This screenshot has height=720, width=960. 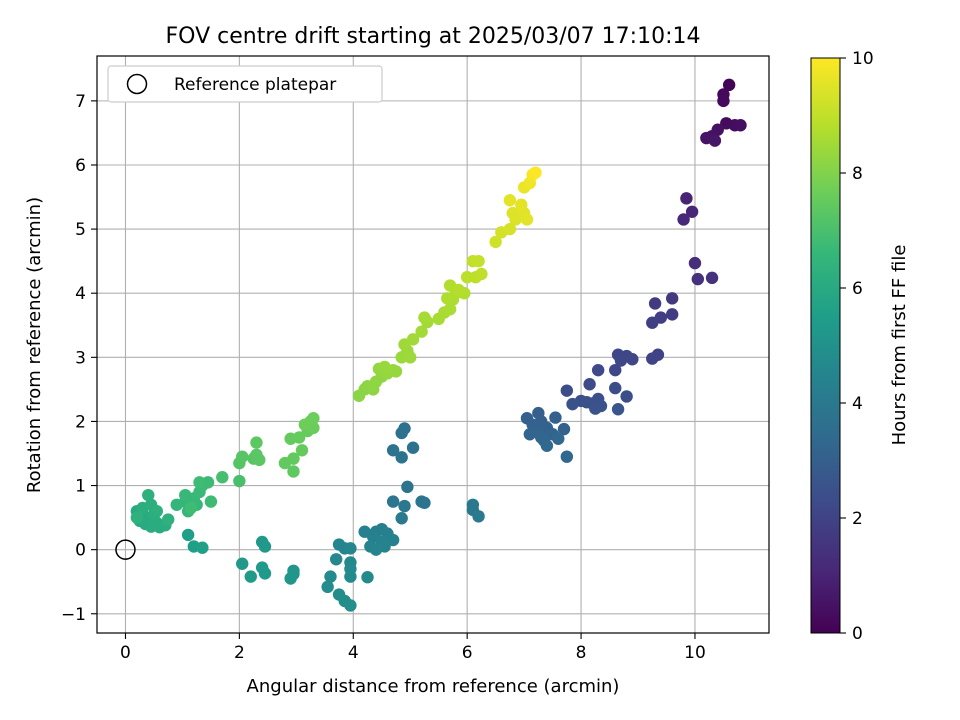 What do you see at coordinates (80, 487) in the screenshot?
I see `y-tick-label: 1` at bounding box center [80, 487].